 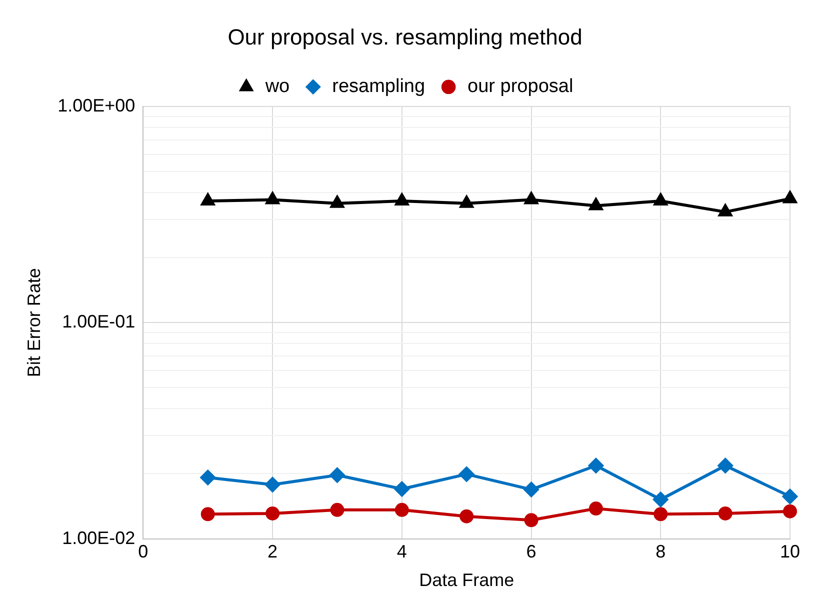 What do you see at coordinates (99, 538) in the screenshot?
I see `y-tick-label: 1.00E-02` at bounding box center [99, 538].